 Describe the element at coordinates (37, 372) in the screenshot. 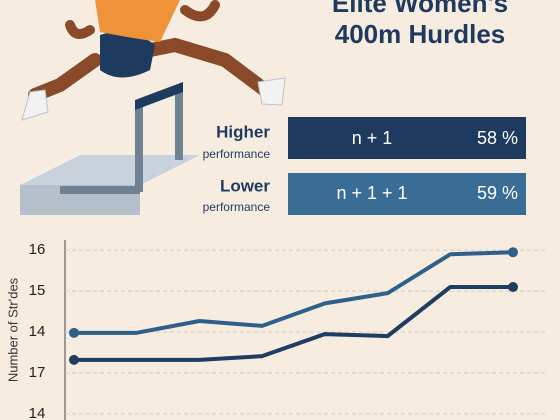

I see `y-tick-label: 17` at that location.